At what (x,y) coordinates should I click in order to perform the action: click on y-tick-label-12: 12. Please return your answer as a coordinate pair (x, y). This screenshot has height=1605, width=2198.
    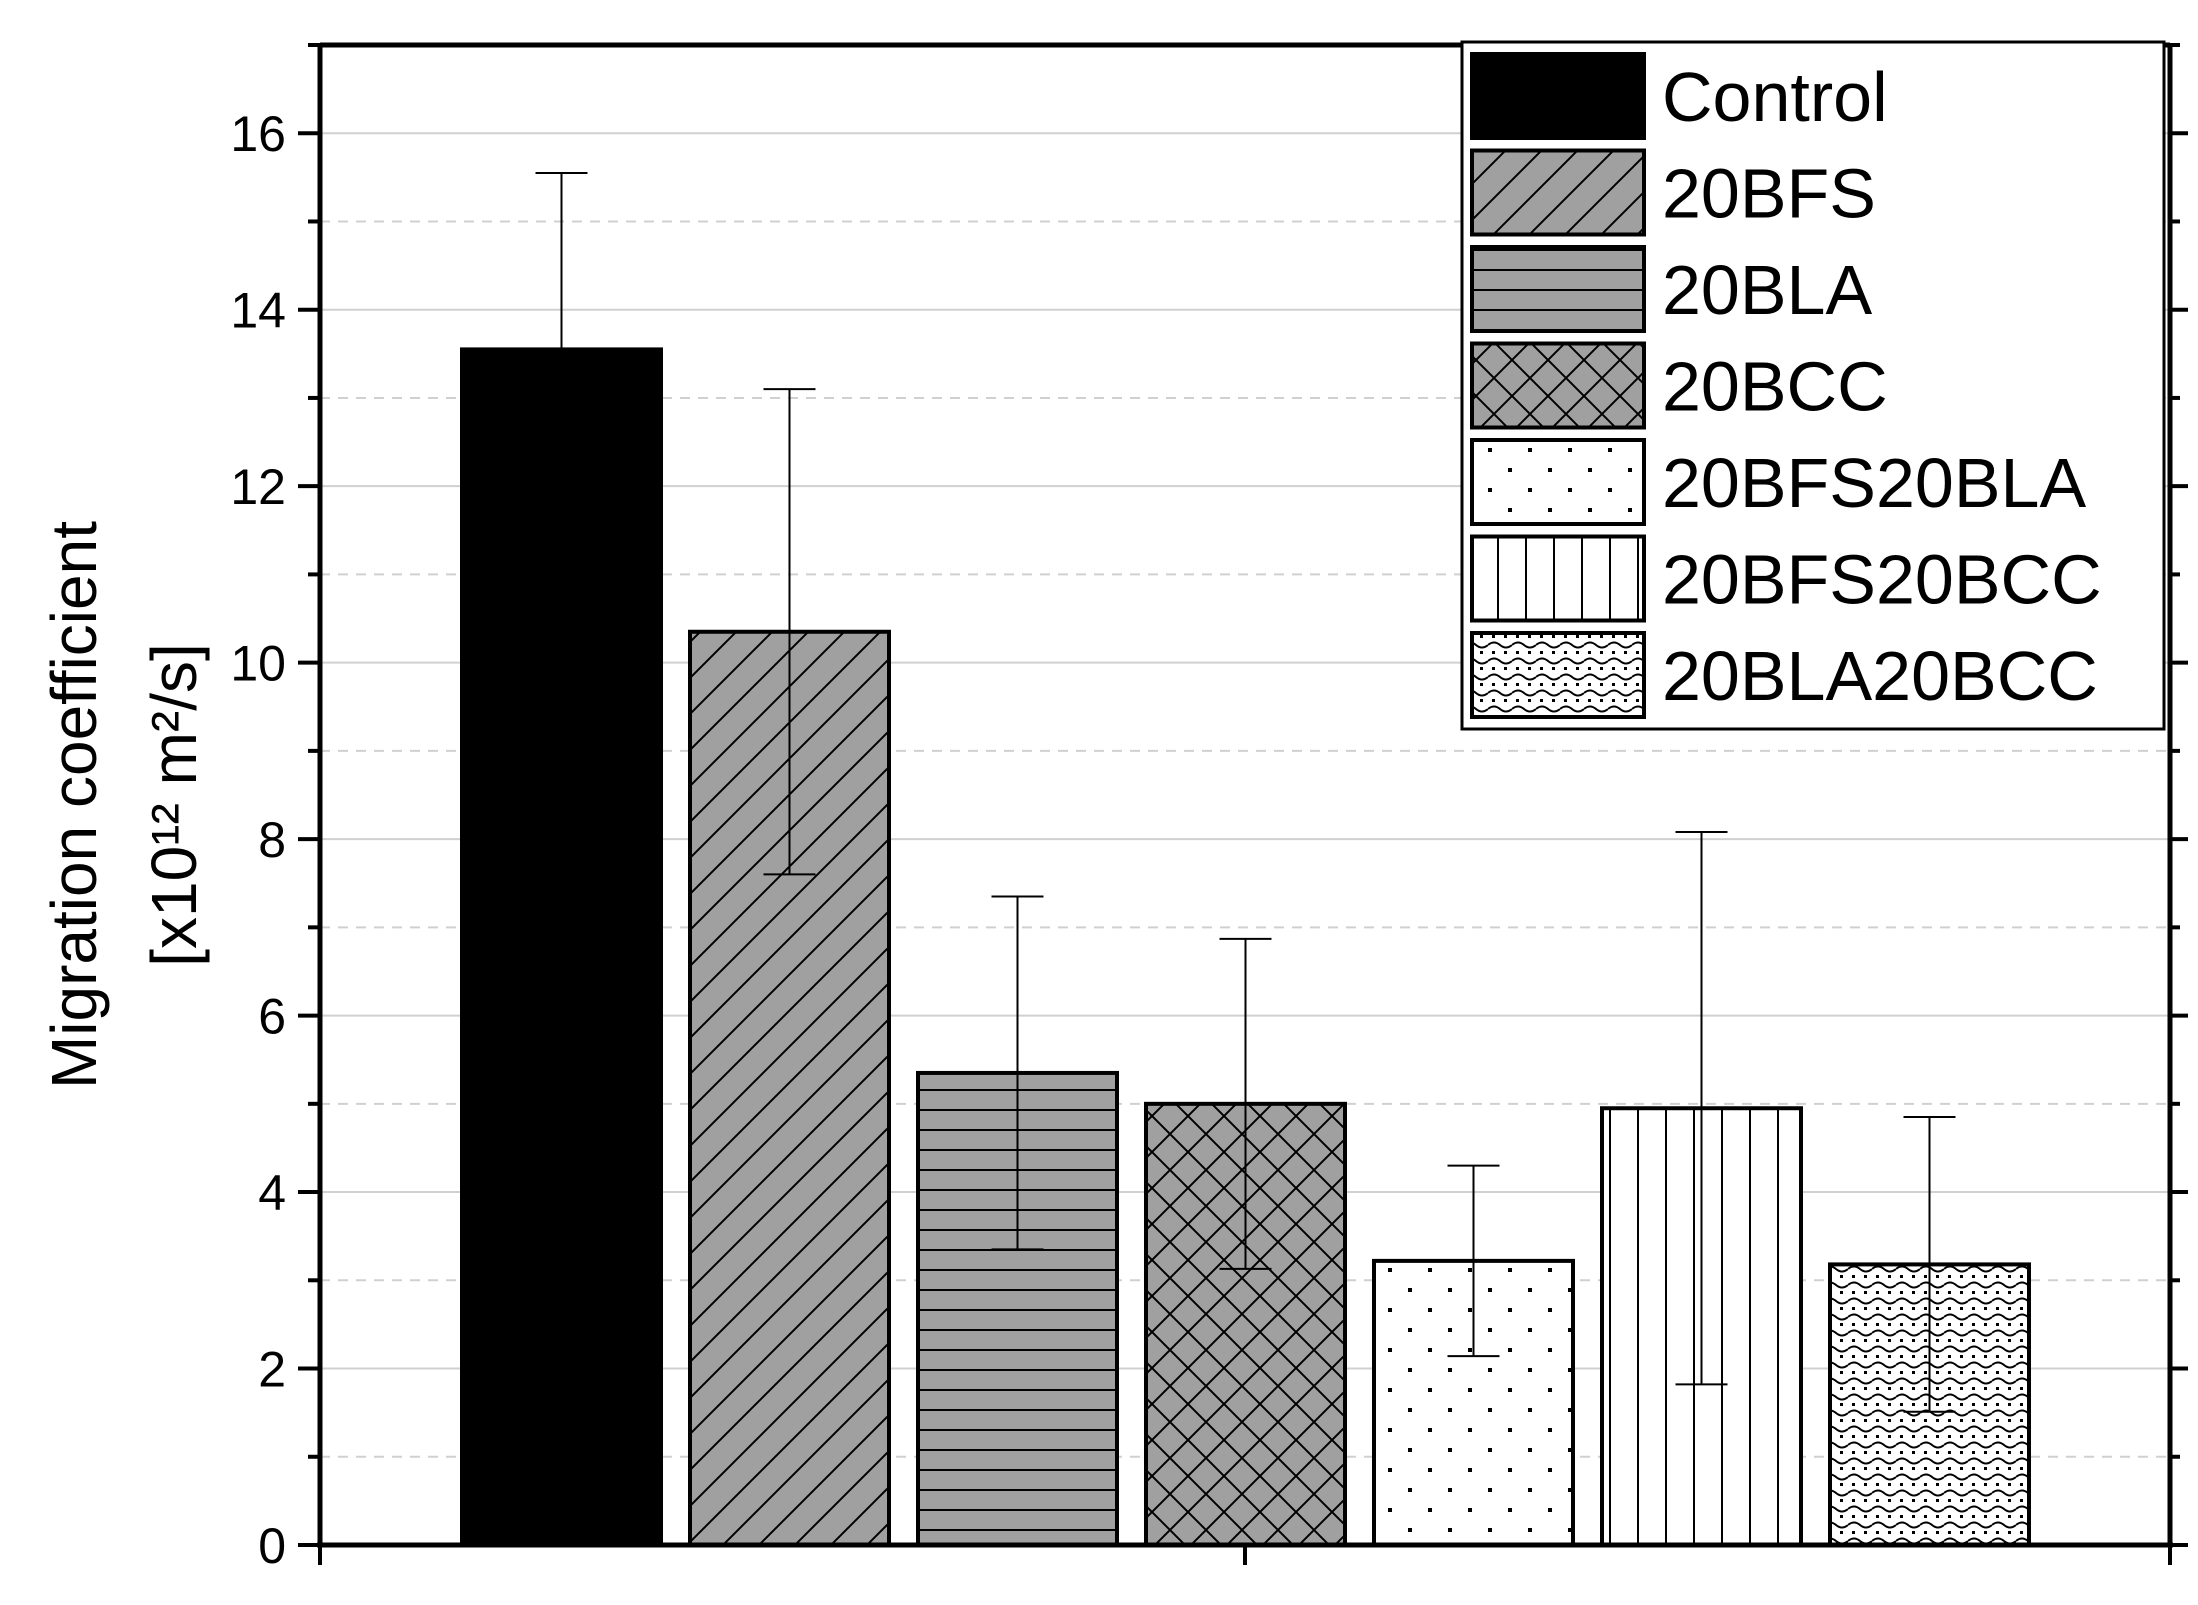
    Looking at the image, I should click on (258, 487).